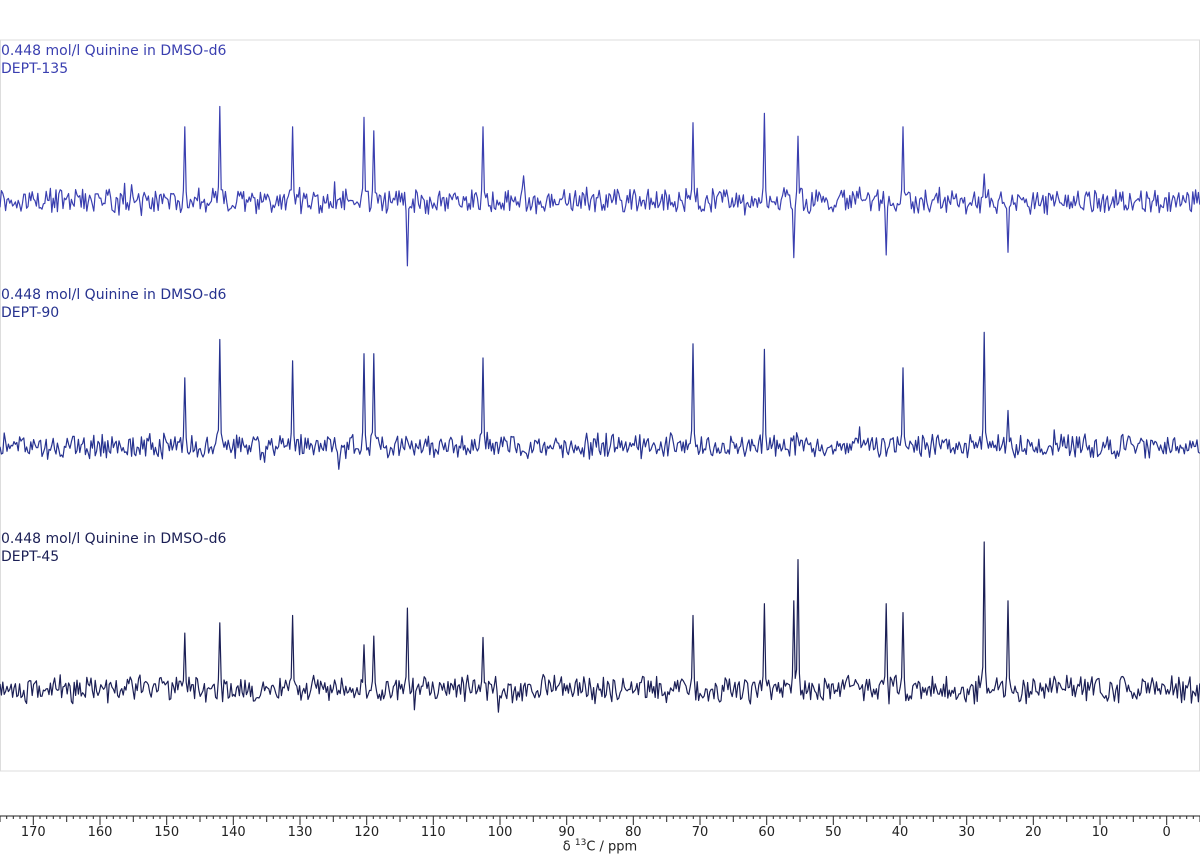 The height and width of the screenshot is (857, 1200). What do you see at coordinates (500, 832) in the screenshot?
I see `x-tick-label: 100` at bounding box center [500, 832].